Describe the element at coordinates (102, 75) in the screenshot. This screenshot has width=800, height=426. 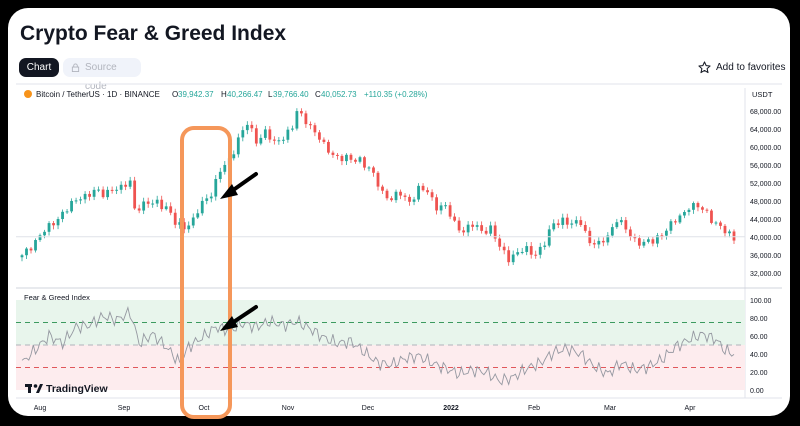
I see `tab-source-code: Source code` at that location.